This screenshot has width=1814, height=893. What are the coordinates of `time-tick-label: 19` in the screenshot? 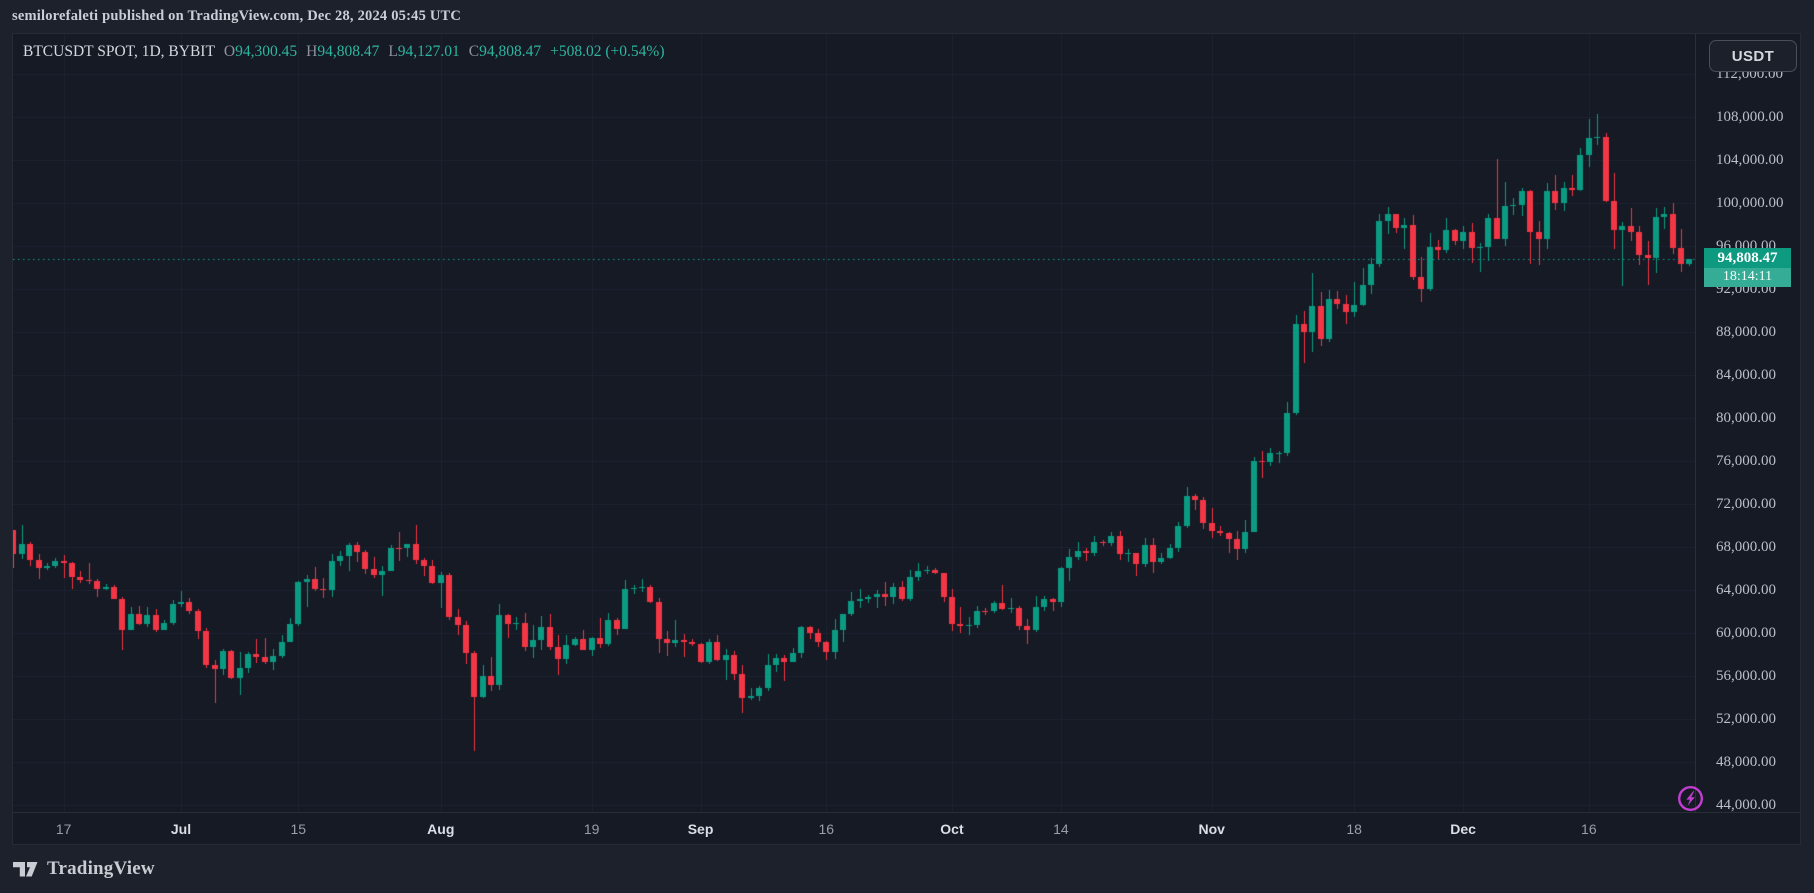 It's located at (591, 829).